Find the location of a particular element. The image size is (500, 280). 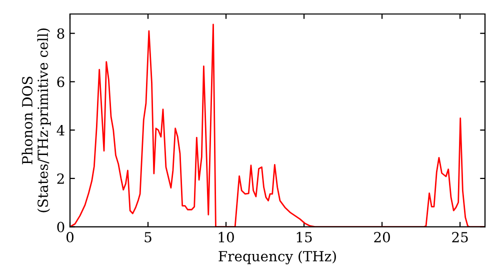

y-axis-title: Phonon DOS (States/THz·primitive cell) is located at coordinates (36, 120).